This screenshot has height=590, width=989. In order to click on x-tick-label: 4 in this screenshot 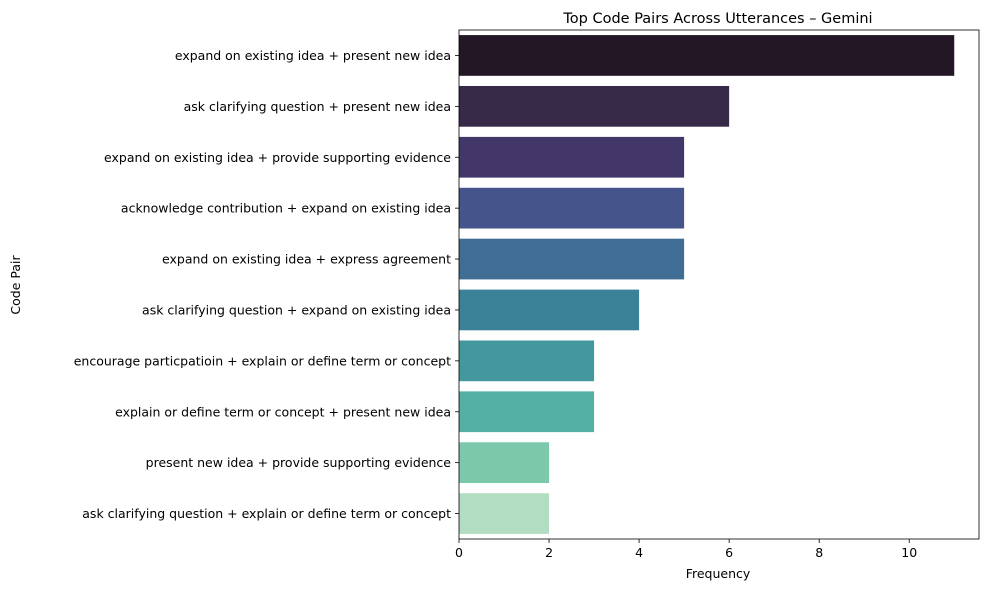, I will do `click(639, 552)`.